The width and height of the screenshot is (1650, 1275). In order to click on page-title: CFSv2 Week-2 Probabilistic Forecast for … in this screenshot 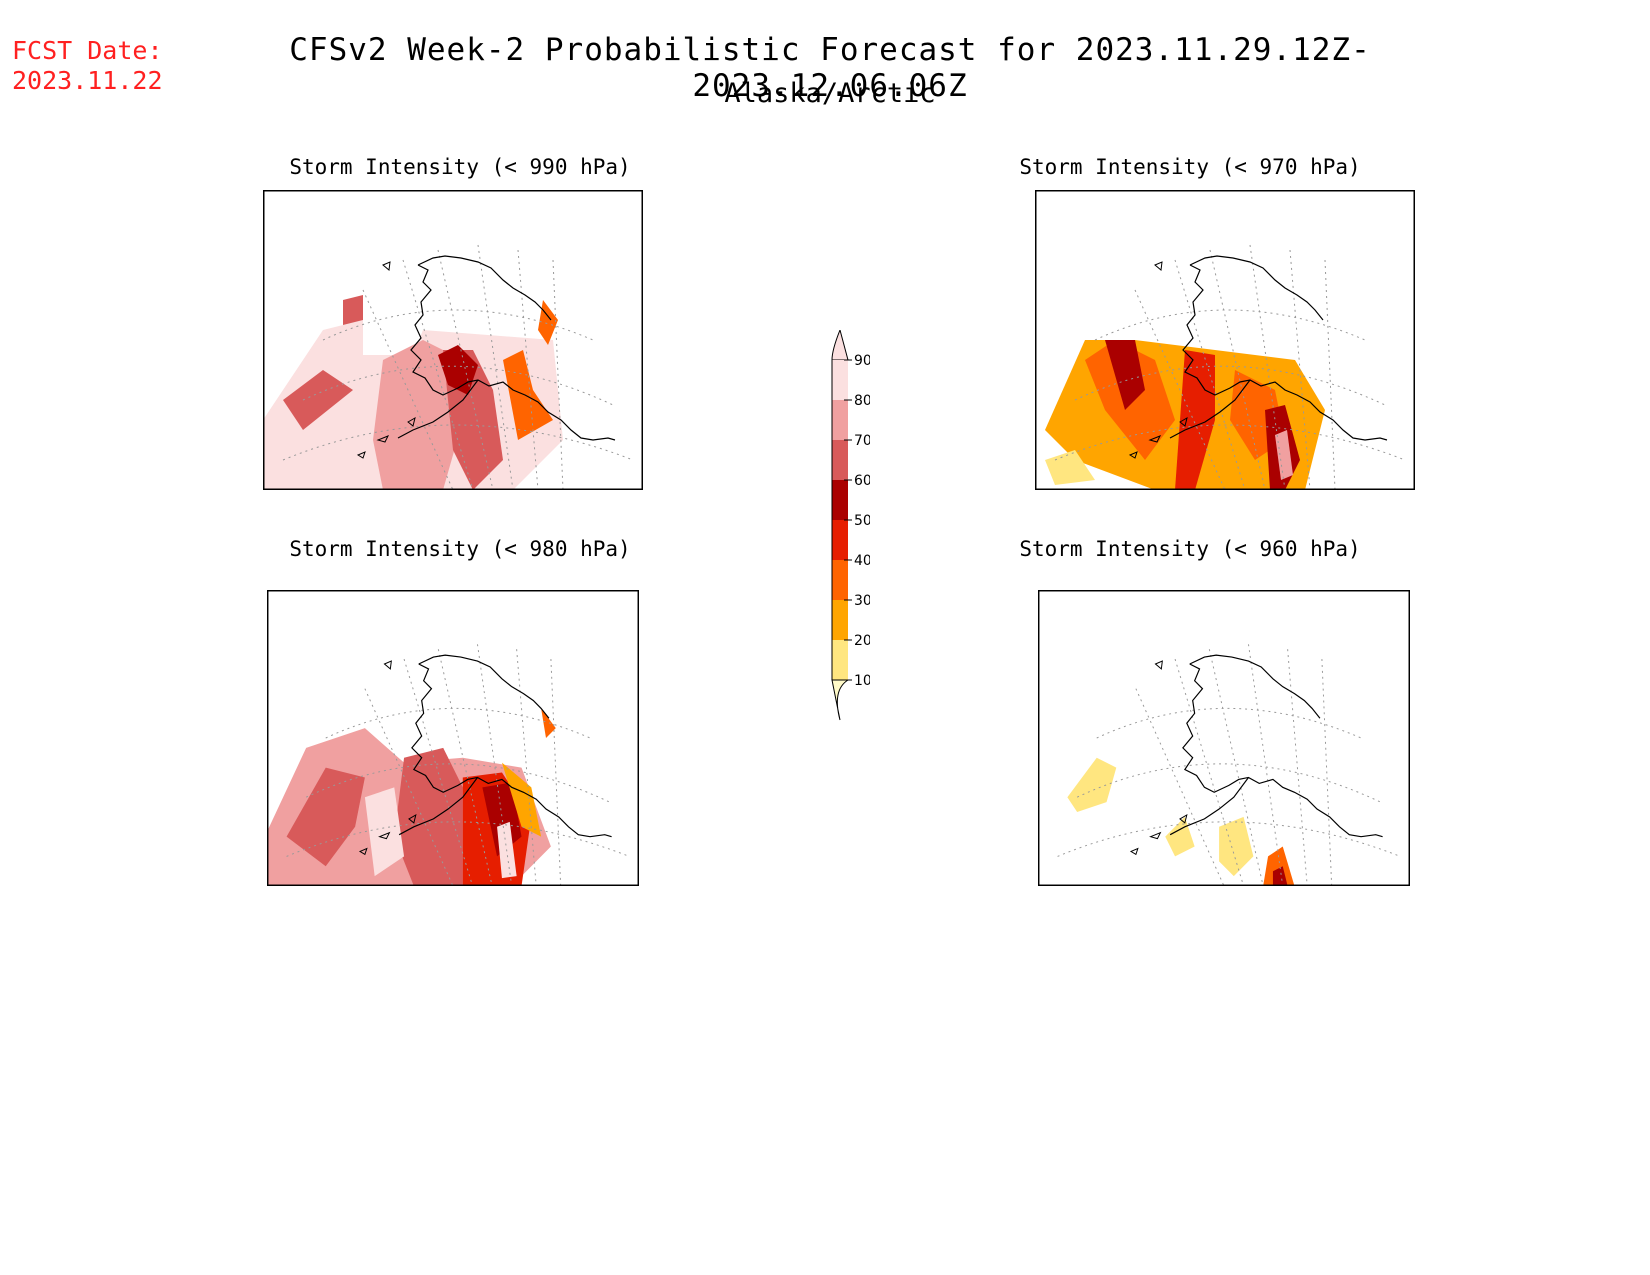, I will do `click(830, 68)`.